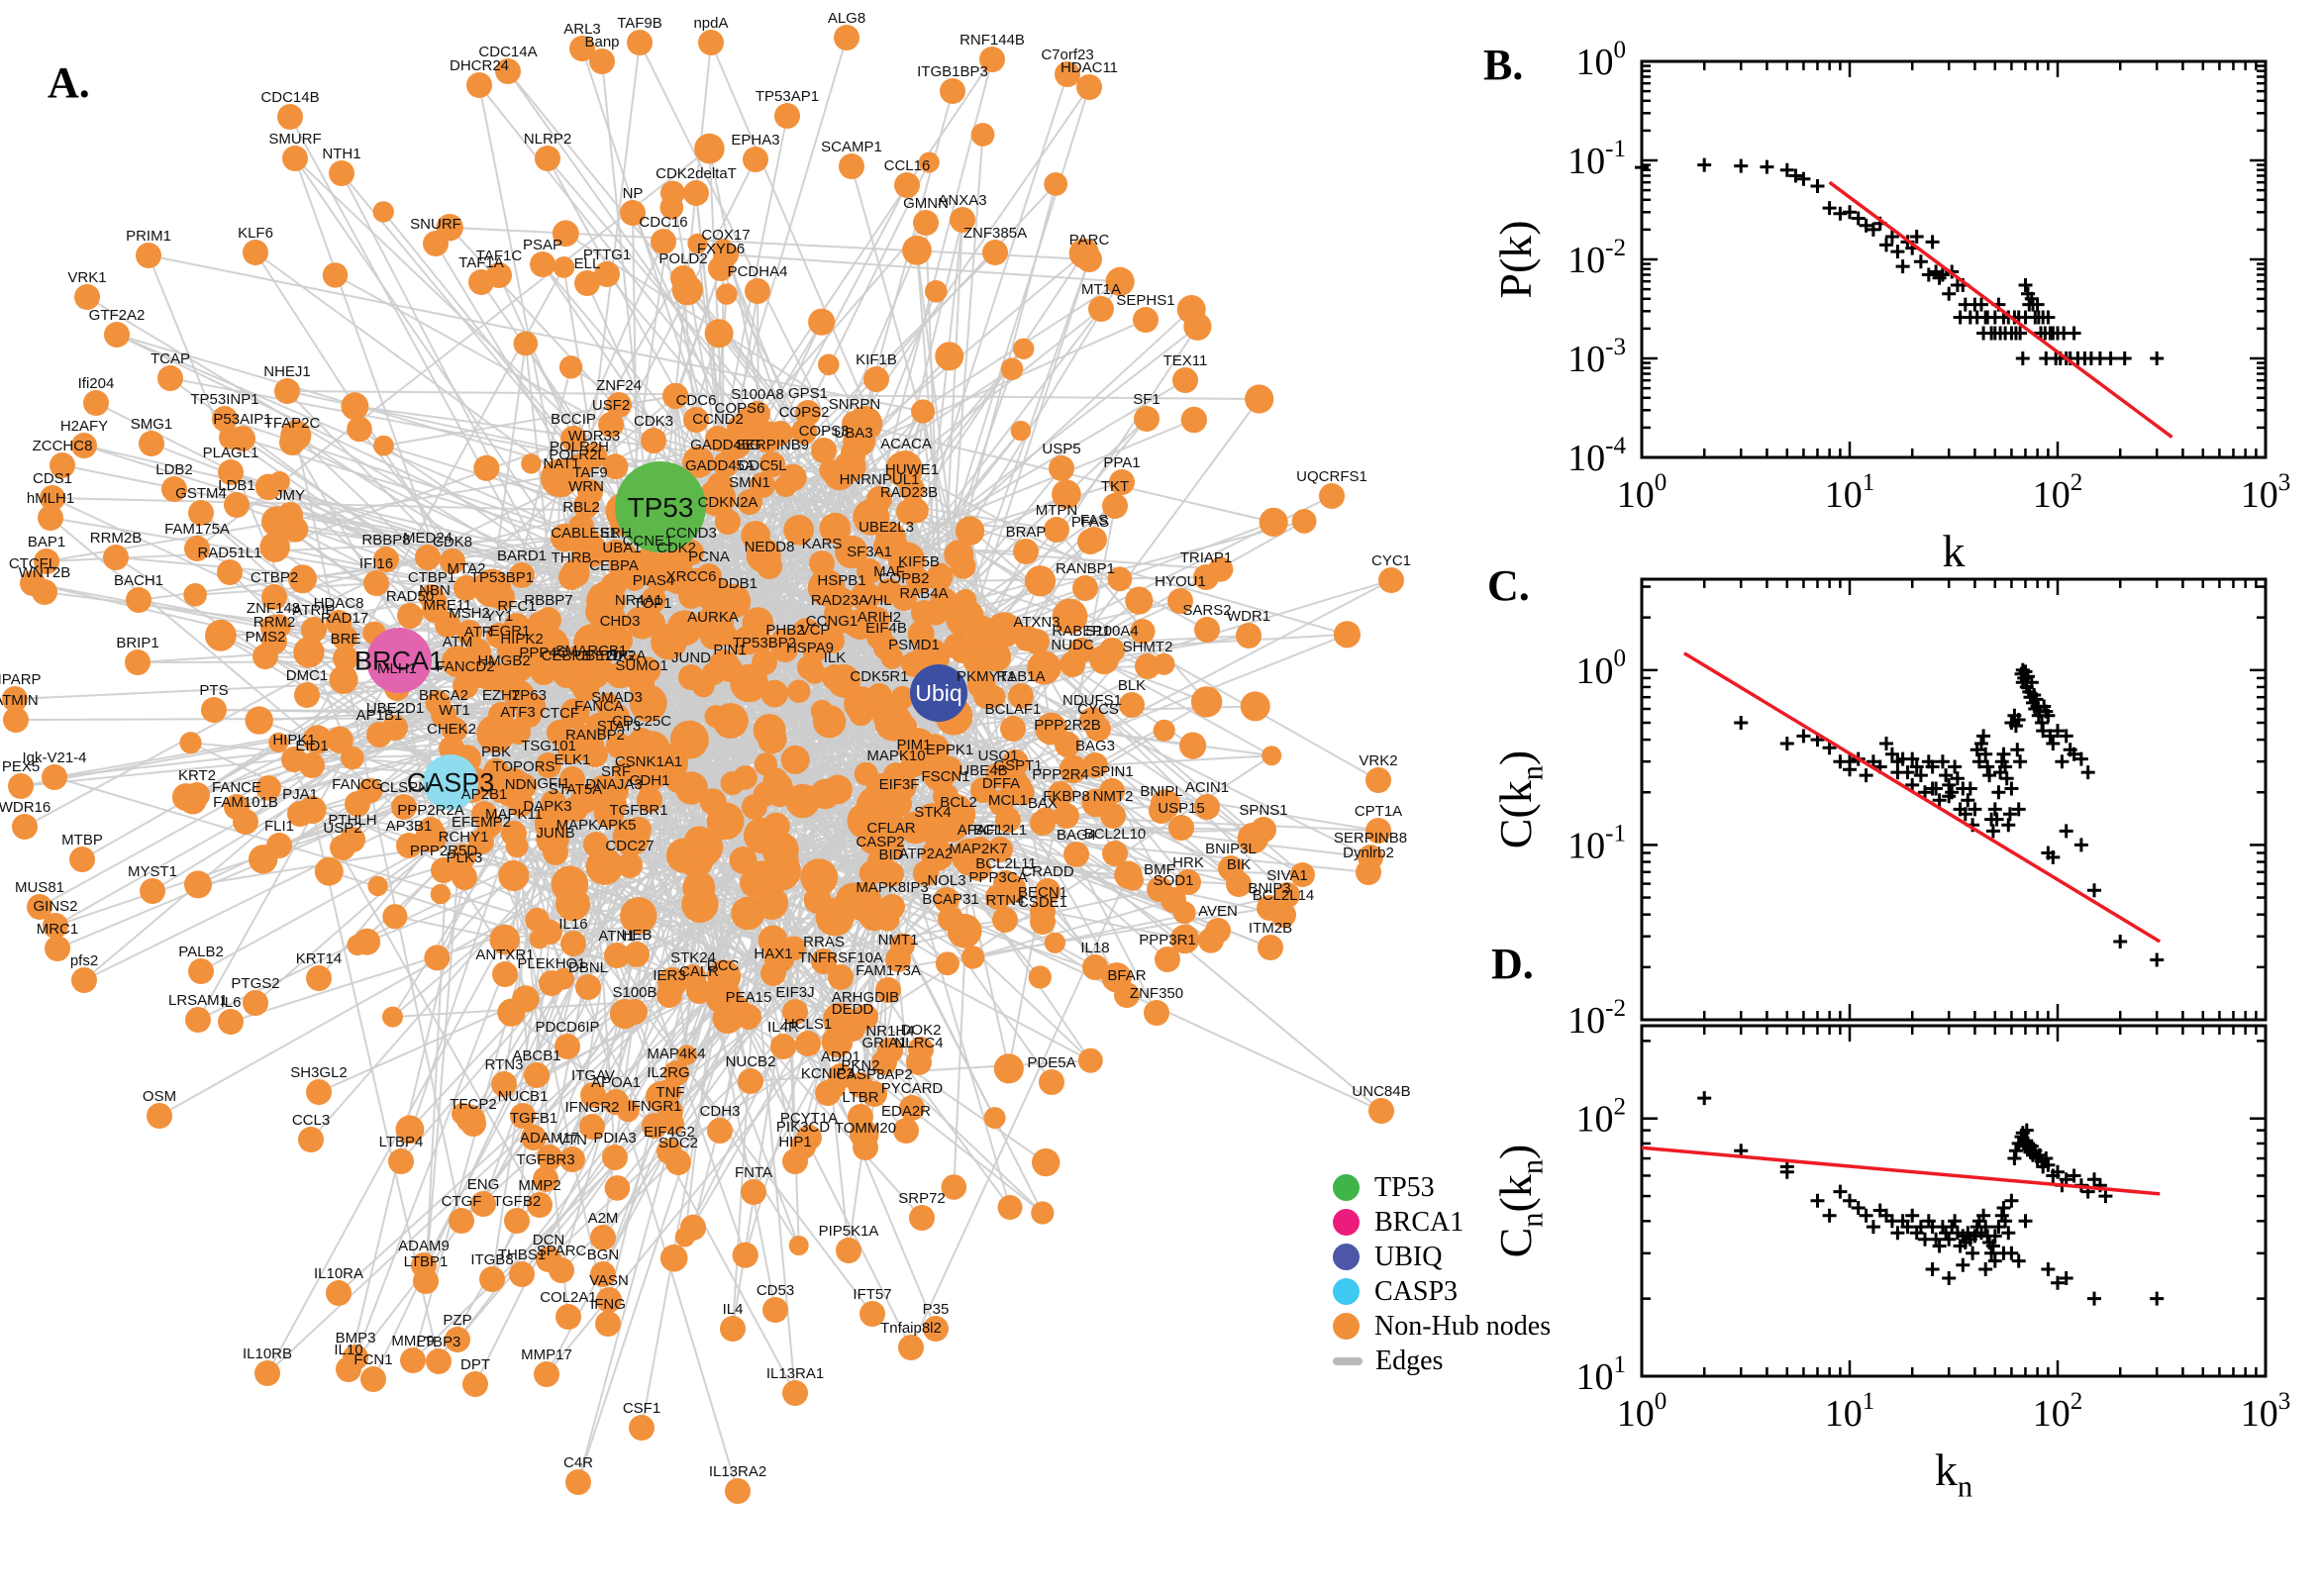 Image resolution: width=2323 pixels, height=1596 pixels. What do you see at coordinates (1405, 1187) in the screenshot?
I see `legend-label: TP53` at bounding box center [1405, 1187].